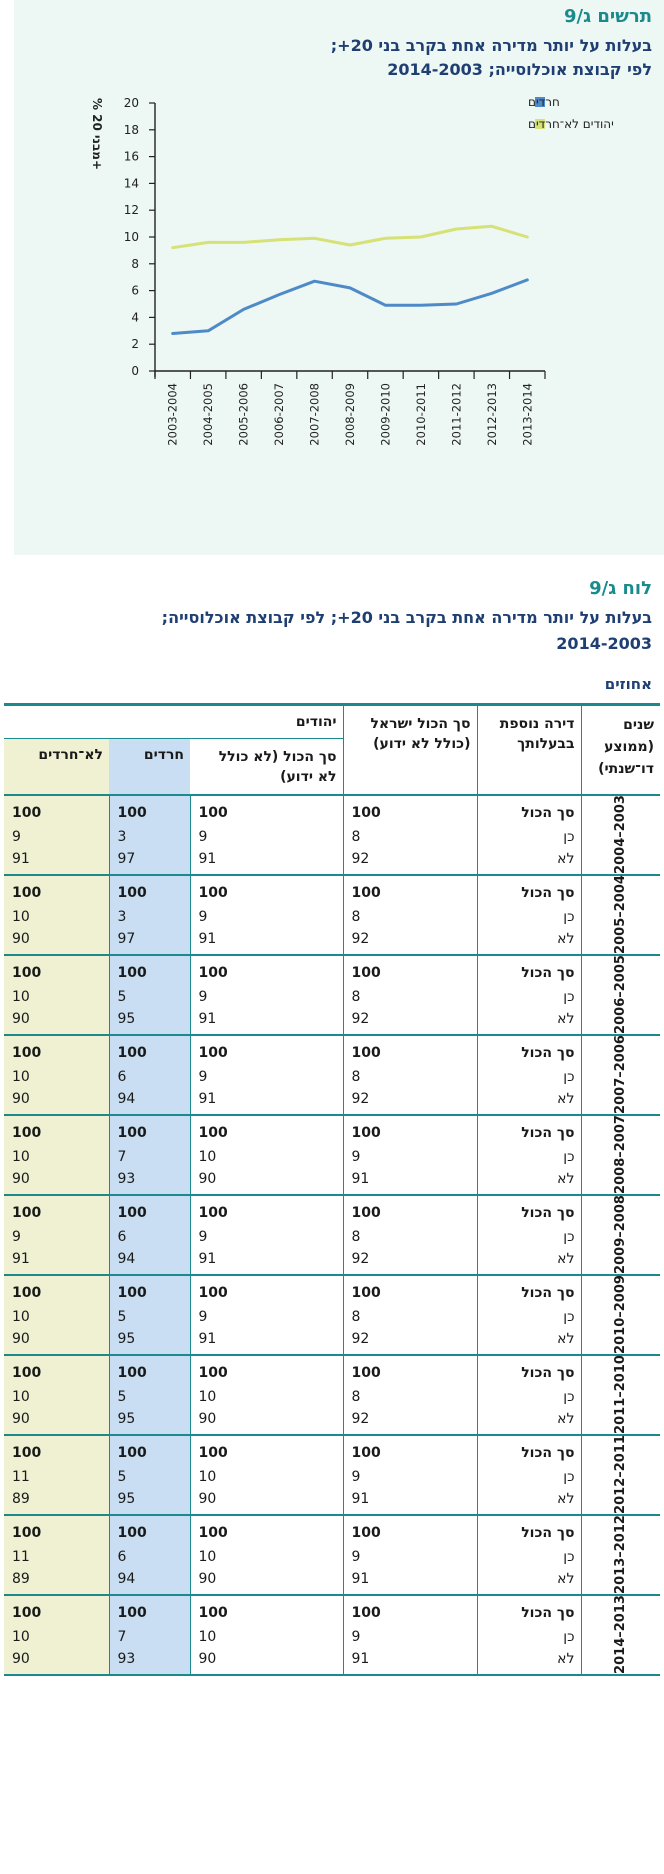  What do you see at coordinates (266, 1397) in the screenshot?
I see `jews-total-value: 10` at bounding box center [266, 1397].